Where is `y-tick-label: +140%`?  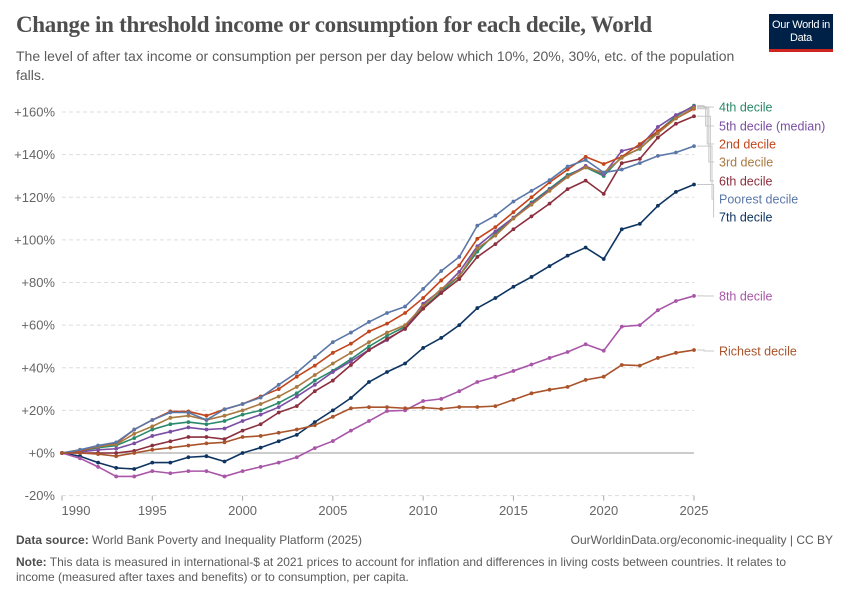
y-tick-label: +140% is located at coordinates (34, 154).